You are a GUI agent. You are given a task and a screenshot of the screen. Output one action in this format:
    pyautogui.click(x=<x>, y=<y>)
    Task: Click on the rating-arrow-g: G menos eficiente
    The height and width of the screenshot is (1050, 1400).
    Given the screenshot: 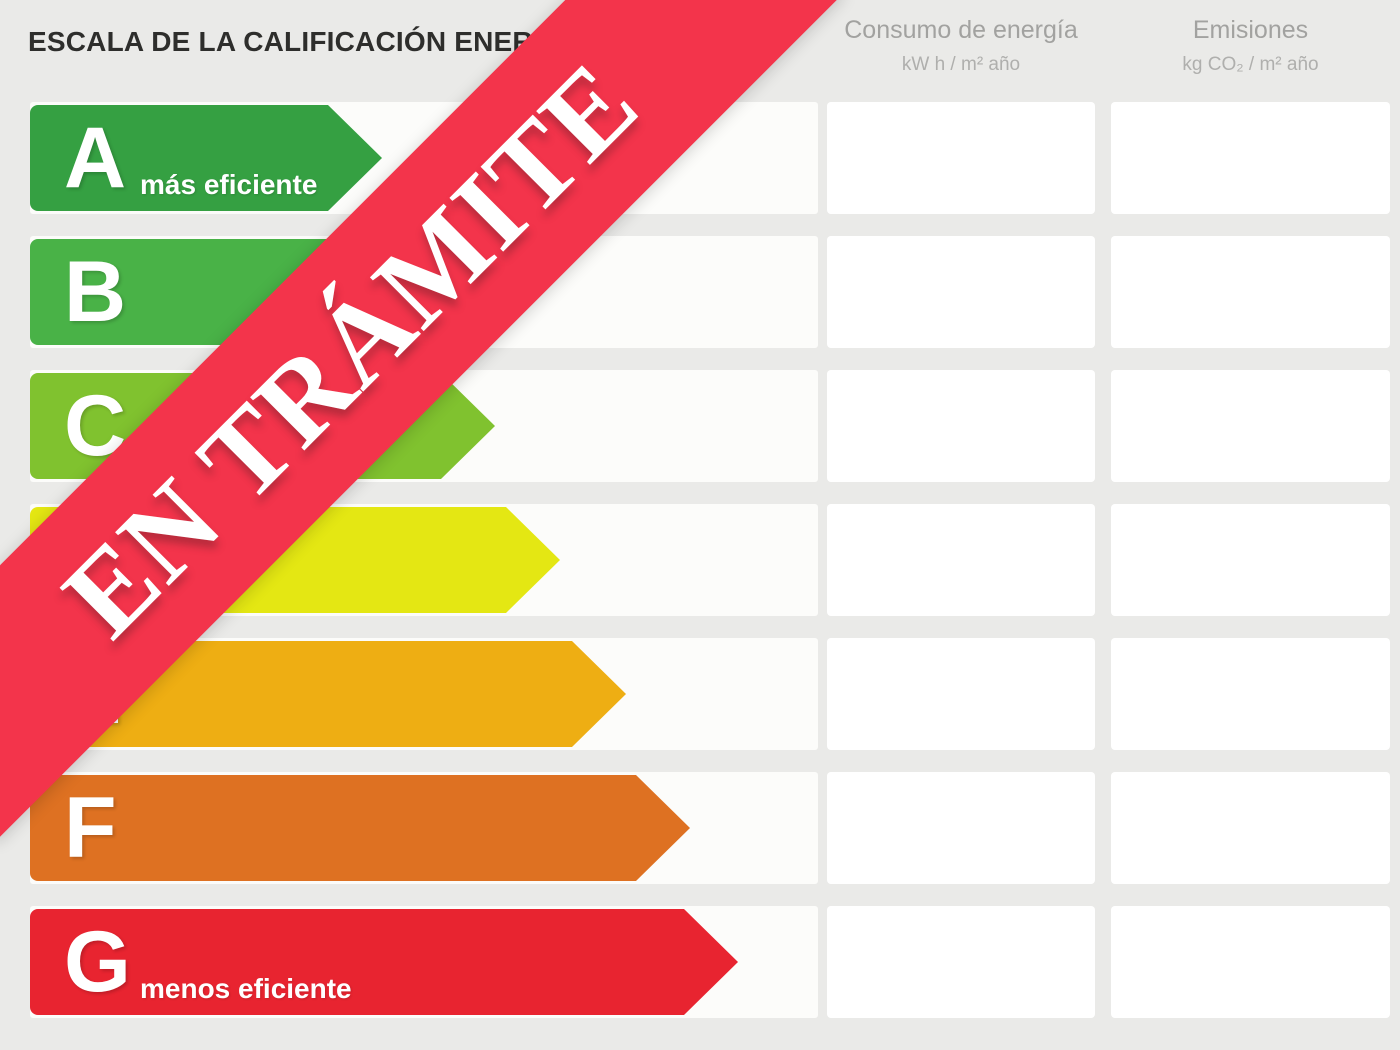 What is the action you would take?
    pyautogui.click(x=384, y=962)
    